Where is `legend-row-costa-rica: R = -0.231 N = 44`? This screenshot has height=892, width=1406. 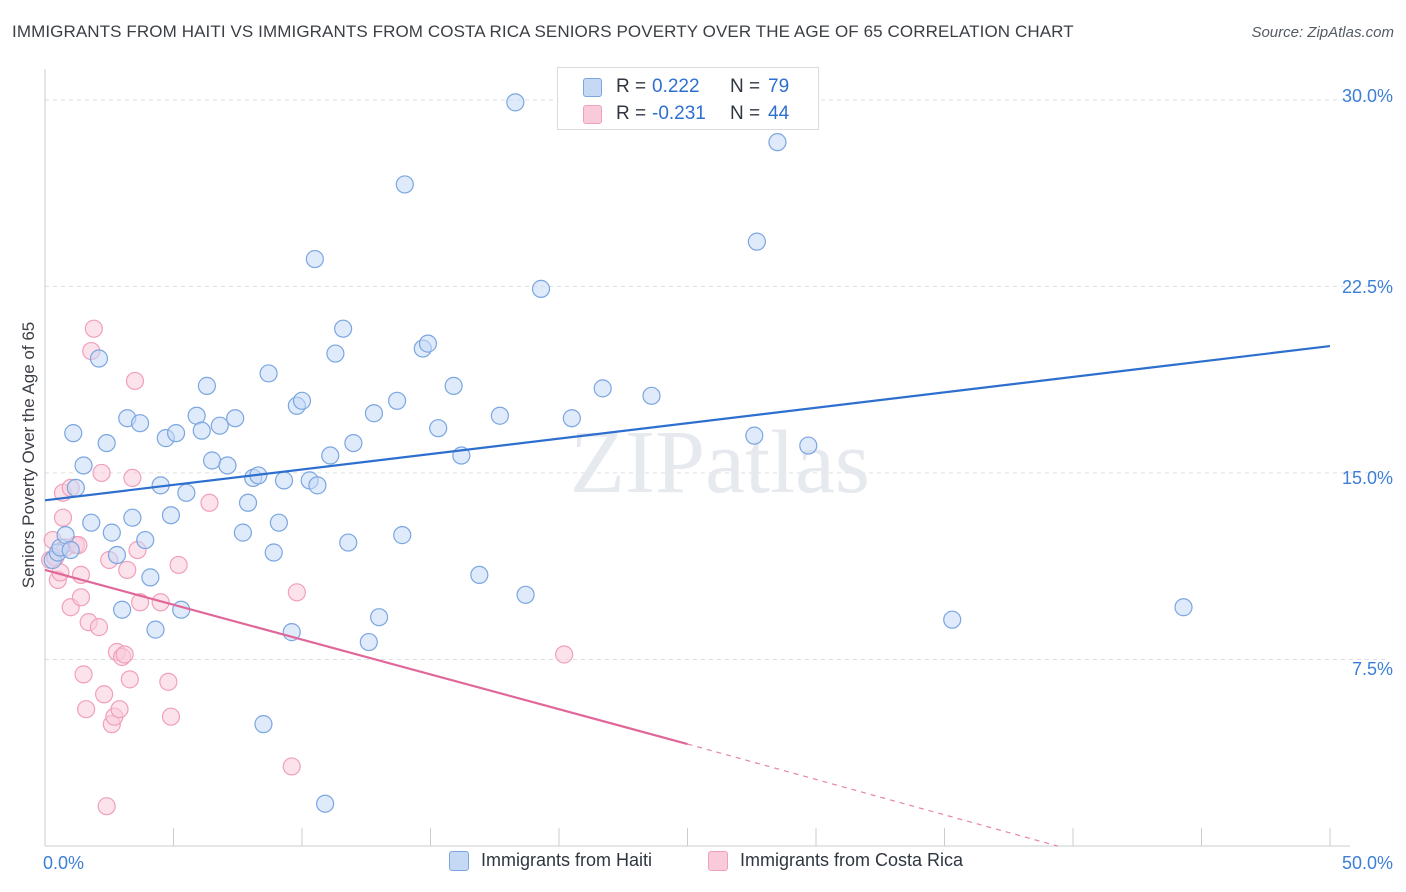 legend-row-costa-rica: R = -0.231 N = 44 is located at coordinates (686, 114).